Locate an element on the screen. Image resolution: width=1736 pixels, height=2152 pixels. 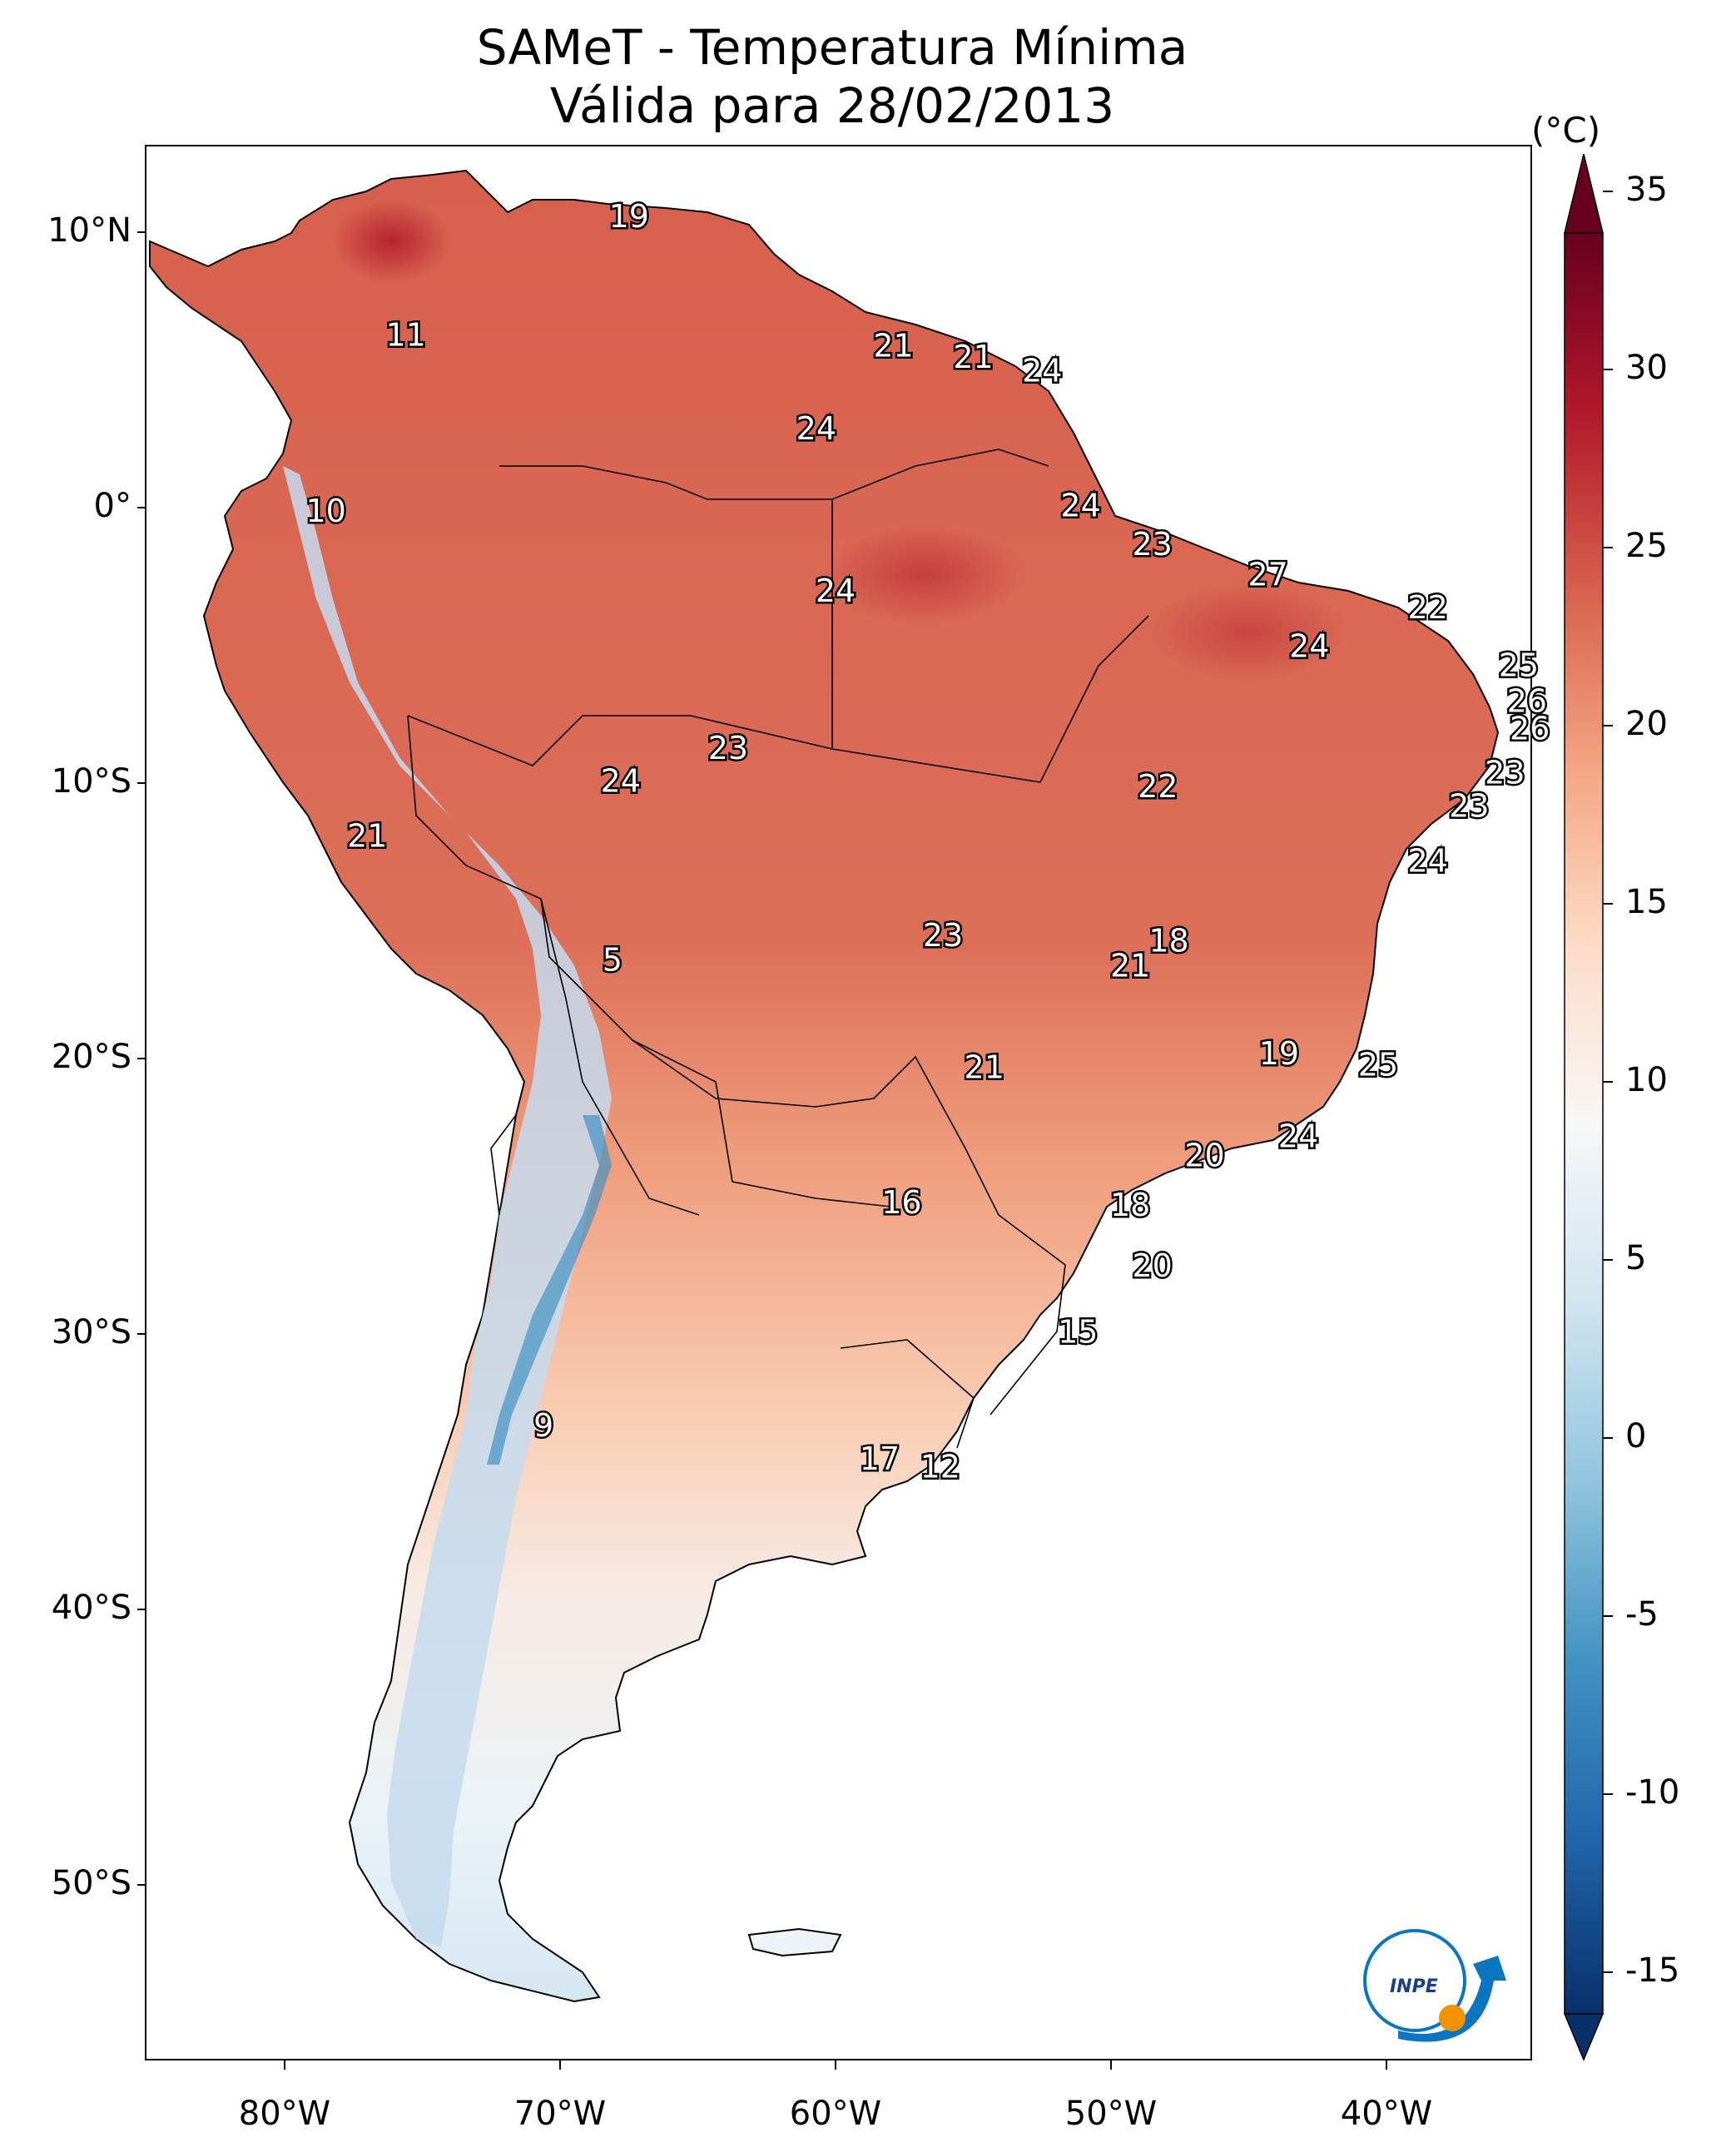
colorbar-tick-label: -10 is located at coordinates (1652, 1792).